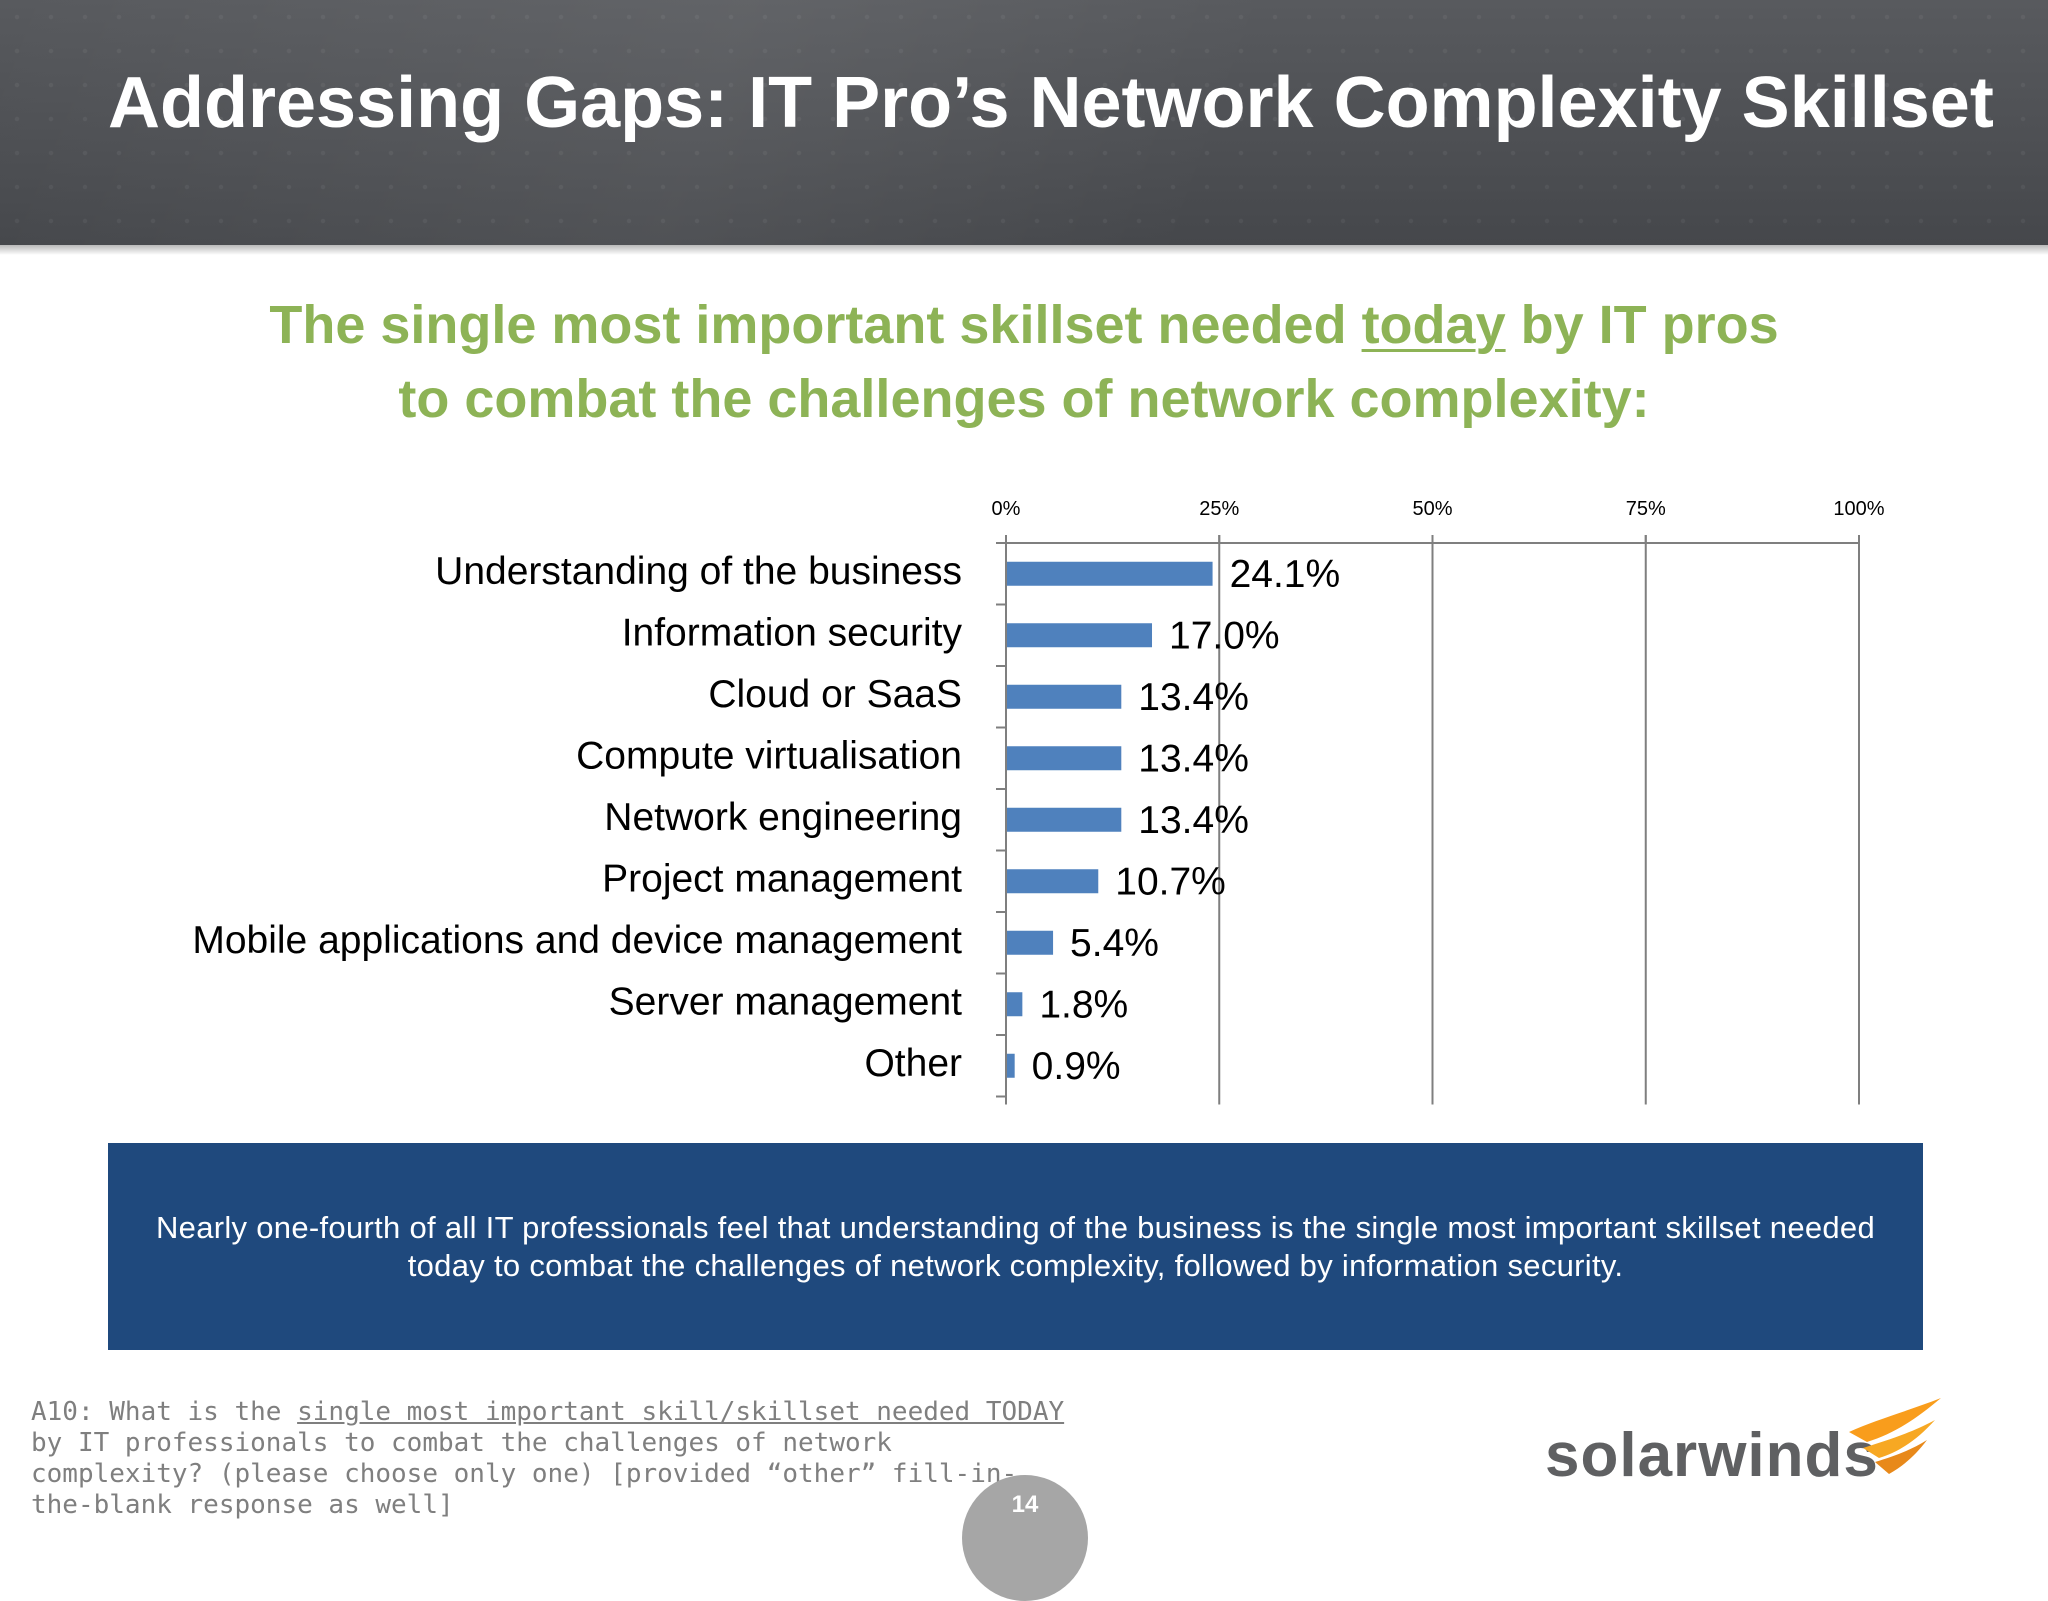 Image resolution: width=2048 pixels, height=1601 pixels. Describe the element at coordinates (1712, 1455) in the screenshot. I see `logo-wordmark: solarwinds` at that location.